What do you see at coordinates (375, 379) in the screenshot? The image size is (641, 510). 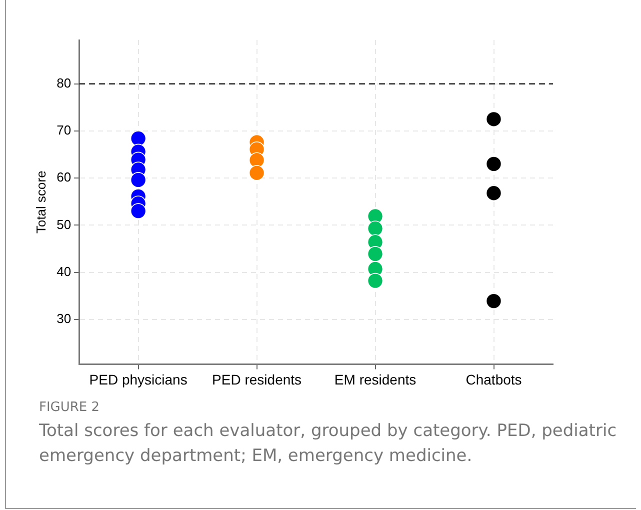 I see `x-tick-label: EM residents` at bounding box center [375, 379].